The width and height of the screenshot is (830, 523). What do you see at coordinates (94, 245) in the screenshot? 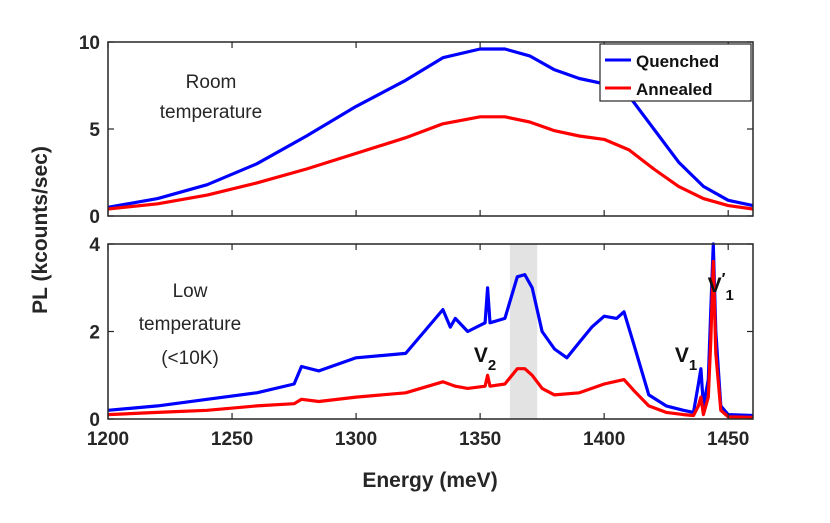
I see `y-tick-label: 4` at bounding box center [94, 245].